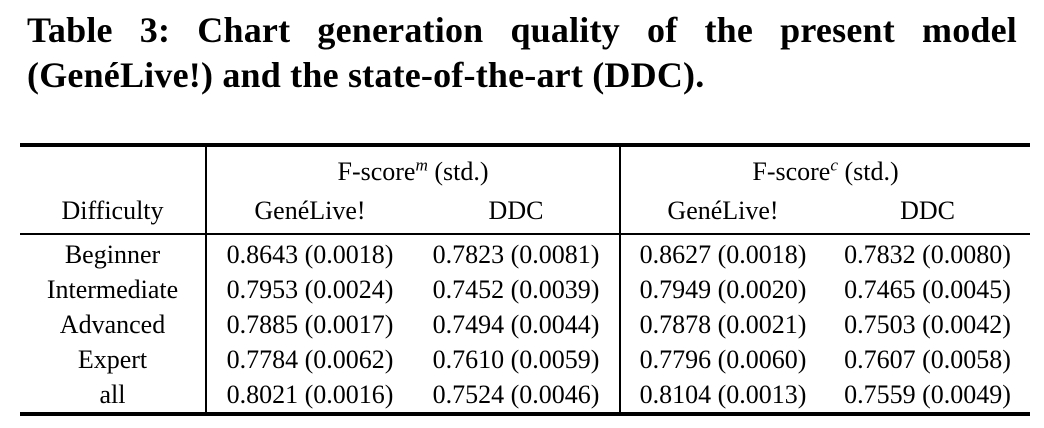 This screenshot has height=428, width=1044. I want to click on value-cell: 0.7784 (0.0062), so click(309, 359).